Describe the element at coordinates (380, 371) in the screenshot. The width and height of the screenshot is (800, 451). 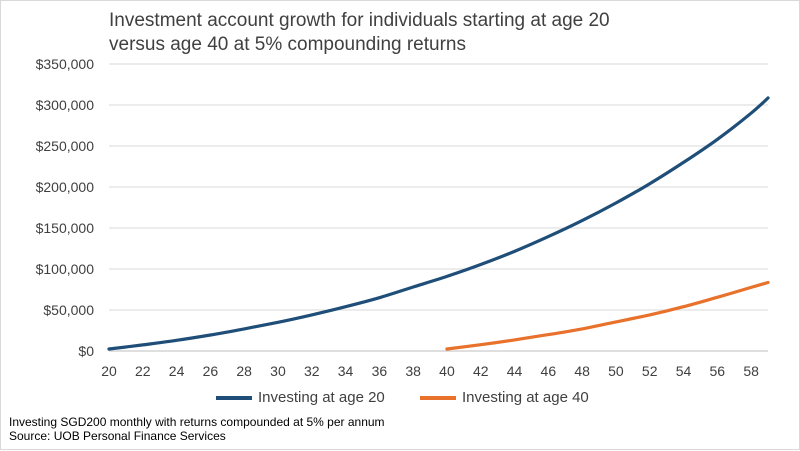
I see `x-tick-label: 36` at that location.